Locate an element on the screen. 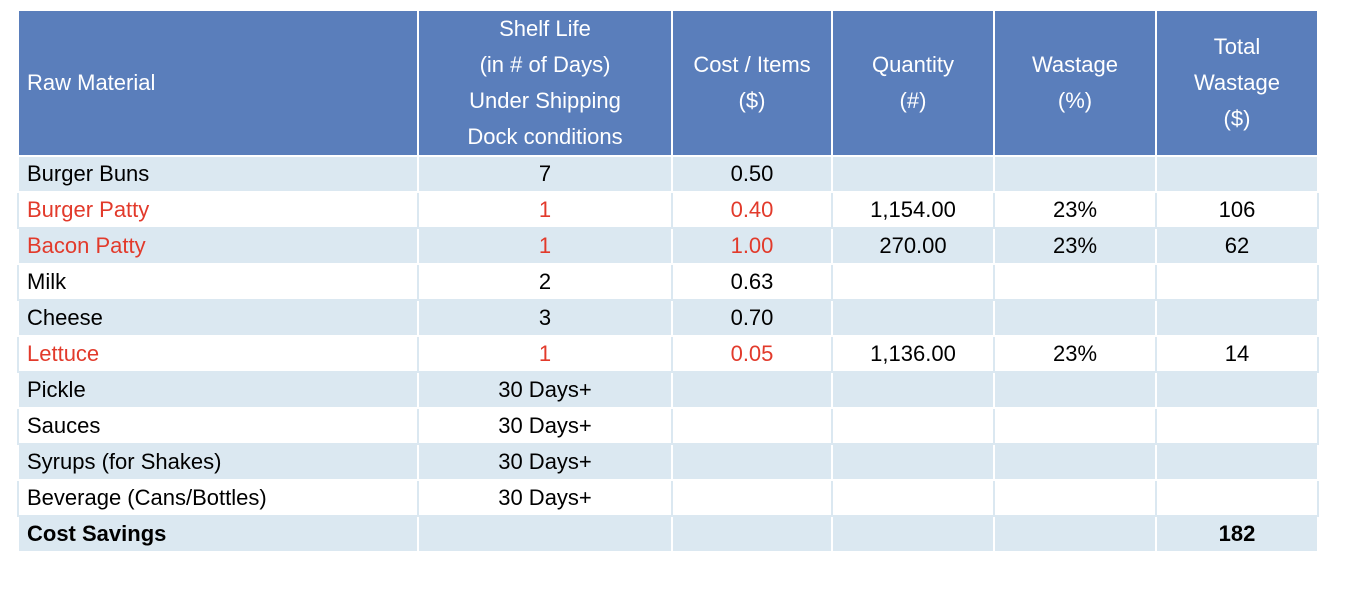  cell-shelf-life: 3 is located at coordinates (545, 318).